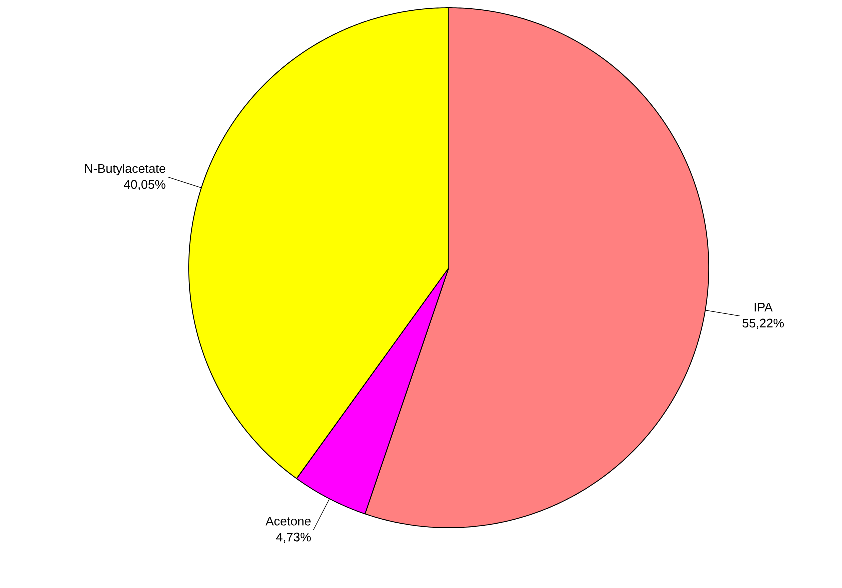 Image resolution: width=842 pixels, height=588 pixels. Describe the element at coordinates (763, 324) in the screenshot. I see `data-label: 55,22%` at that location.